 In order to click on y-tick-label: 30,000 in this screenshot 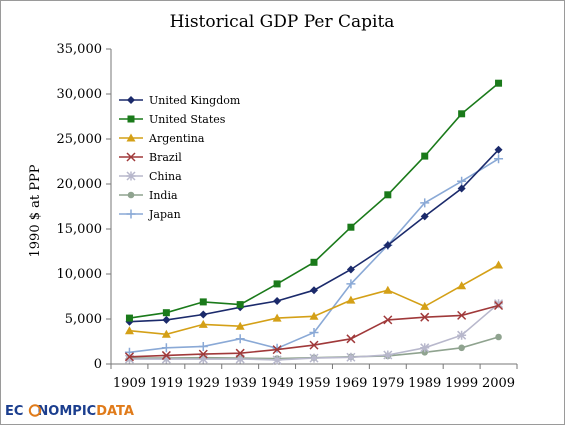, I will do `click(80, 94)`.